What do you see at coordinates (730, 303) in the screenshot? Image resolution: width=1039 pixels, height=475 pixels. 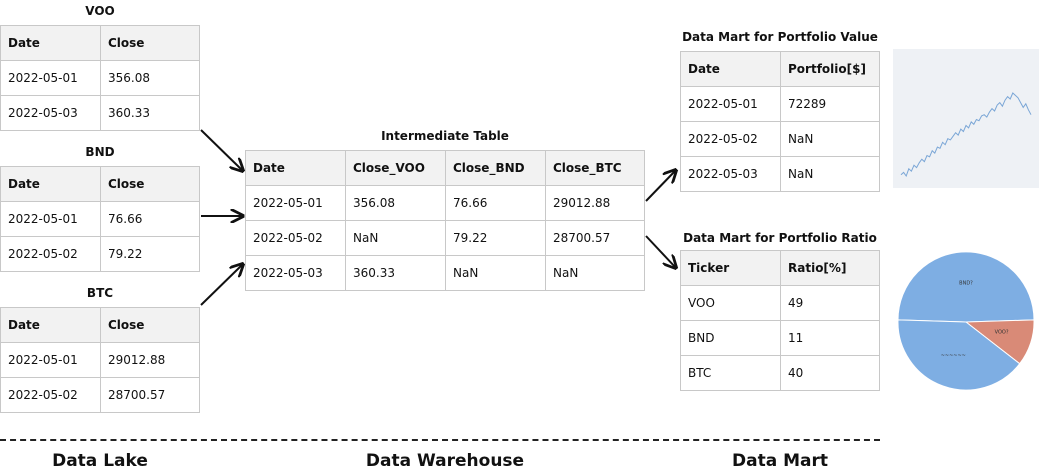 I see `table-cell: VOO` at bounding box center [730, 303].